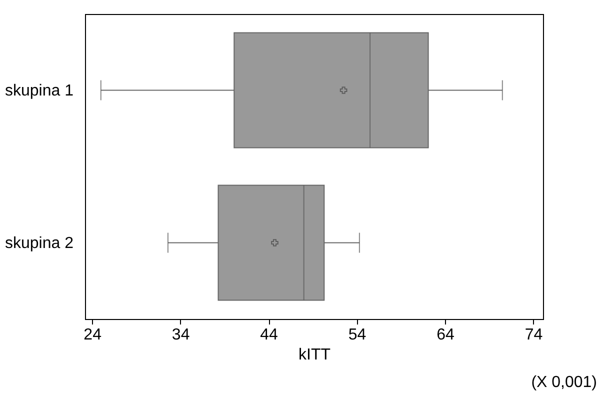 The height and width of the screenshot is (406, 601). Describe the element at coordinates (39, 243) in the screenshot. I see `y-tick-label: skupina 2` at that location.